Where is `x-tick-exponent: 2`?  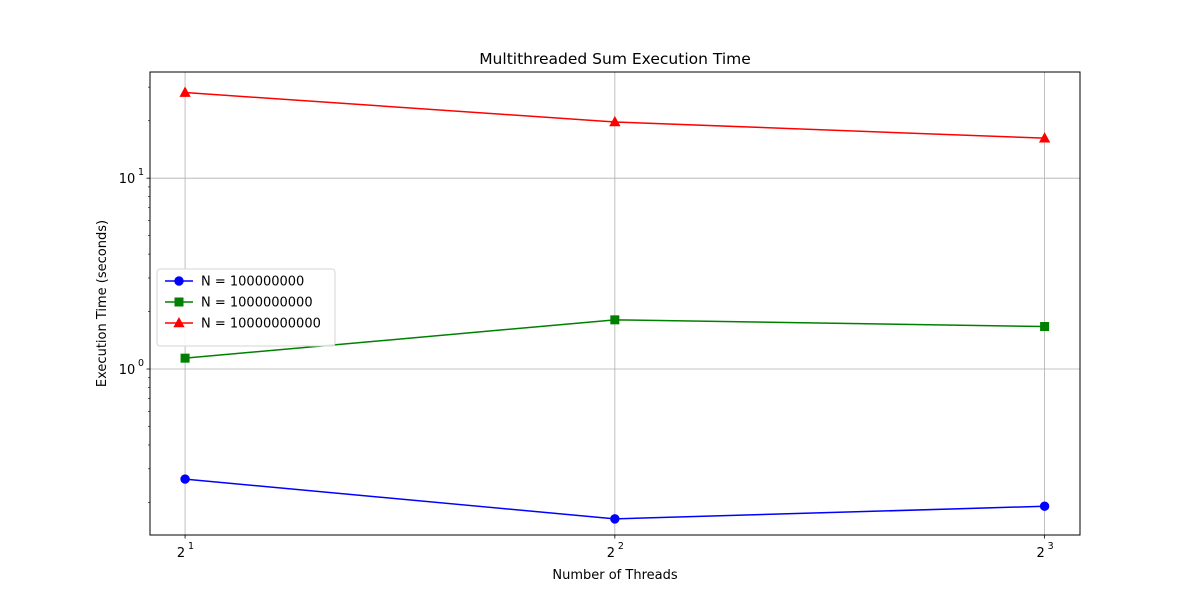
x-tick-exponent: 2 is located at coordinates (621, 546).